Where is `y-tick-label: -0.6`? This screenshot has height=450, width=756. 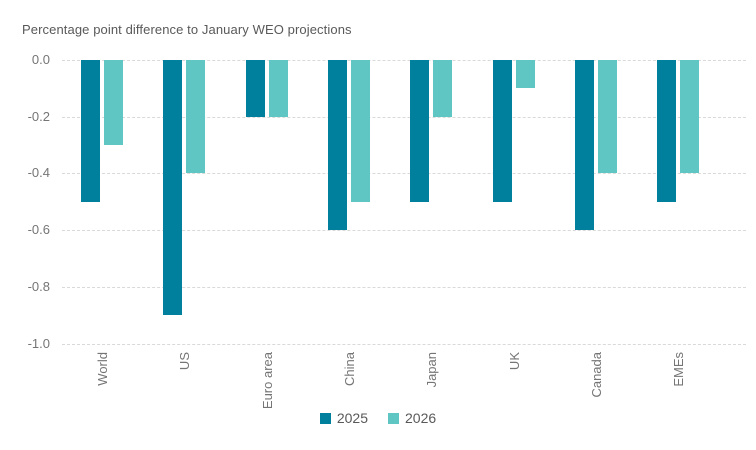
y-tick-label: -0.6 is located at coordinates (38, 230).